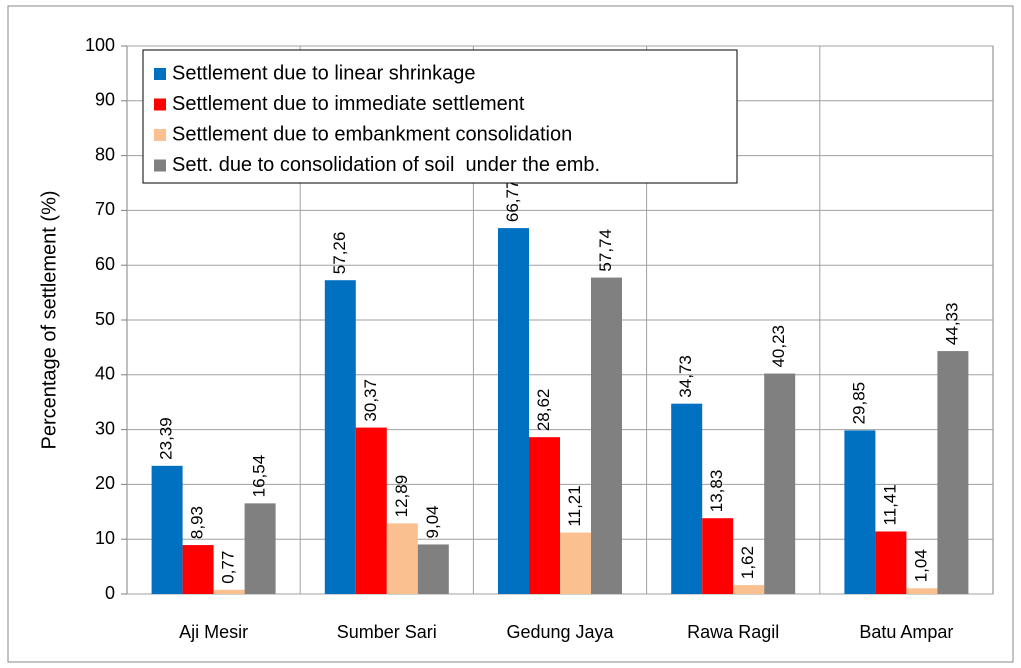 The height and width of the screenshot is (668, 1021). I want to click on data-label: 29,85, so click(858, 403).